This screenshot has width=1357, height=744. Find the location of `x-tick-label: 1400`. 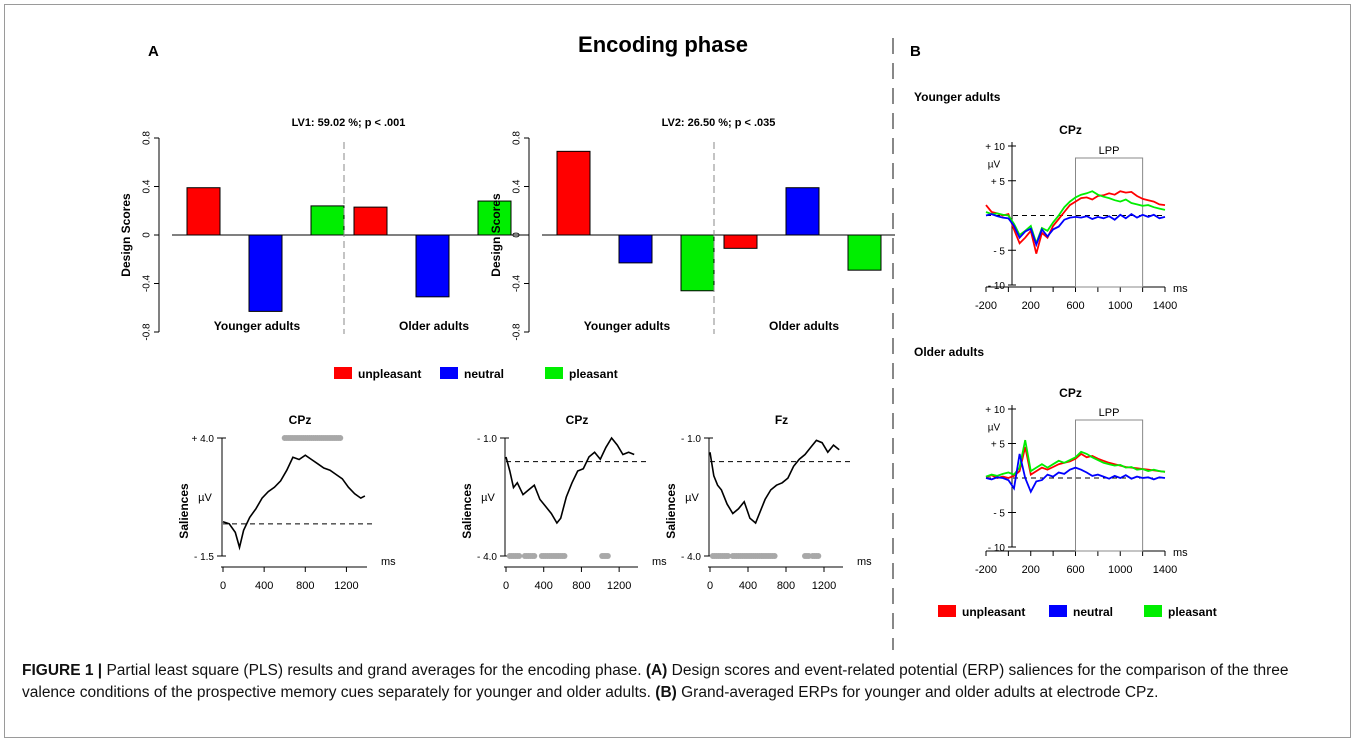

x-tick-label: 1400 is located at coordinates (1165, 306).